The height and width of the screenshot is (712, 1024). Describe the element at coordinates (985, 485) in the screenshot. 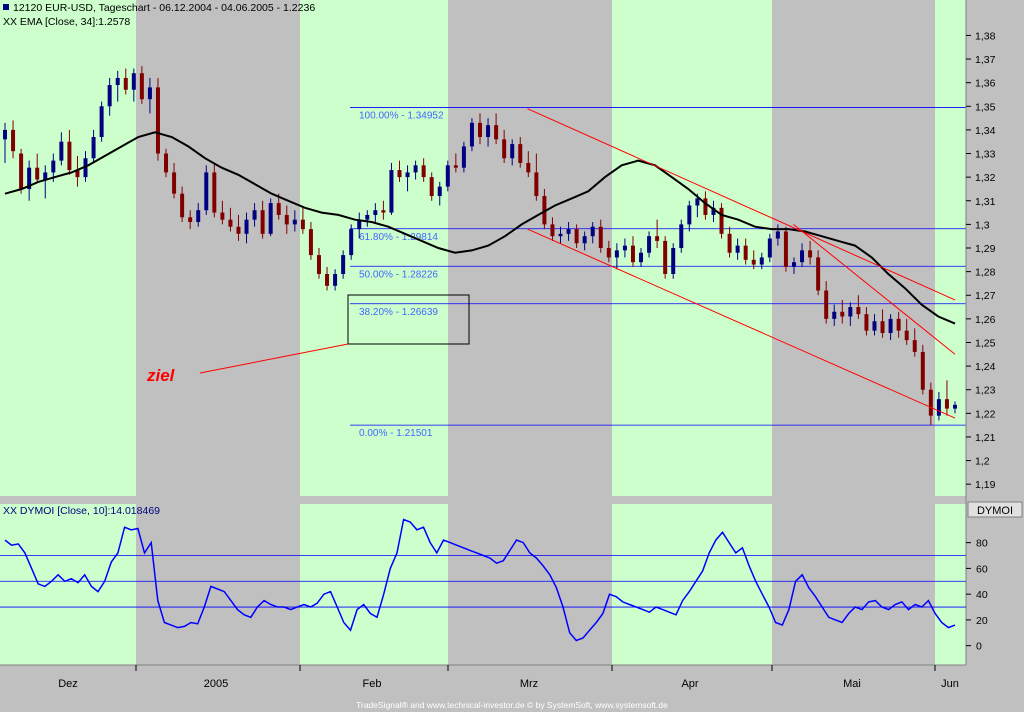

I see `price-tick-label: 1,19` at that location.